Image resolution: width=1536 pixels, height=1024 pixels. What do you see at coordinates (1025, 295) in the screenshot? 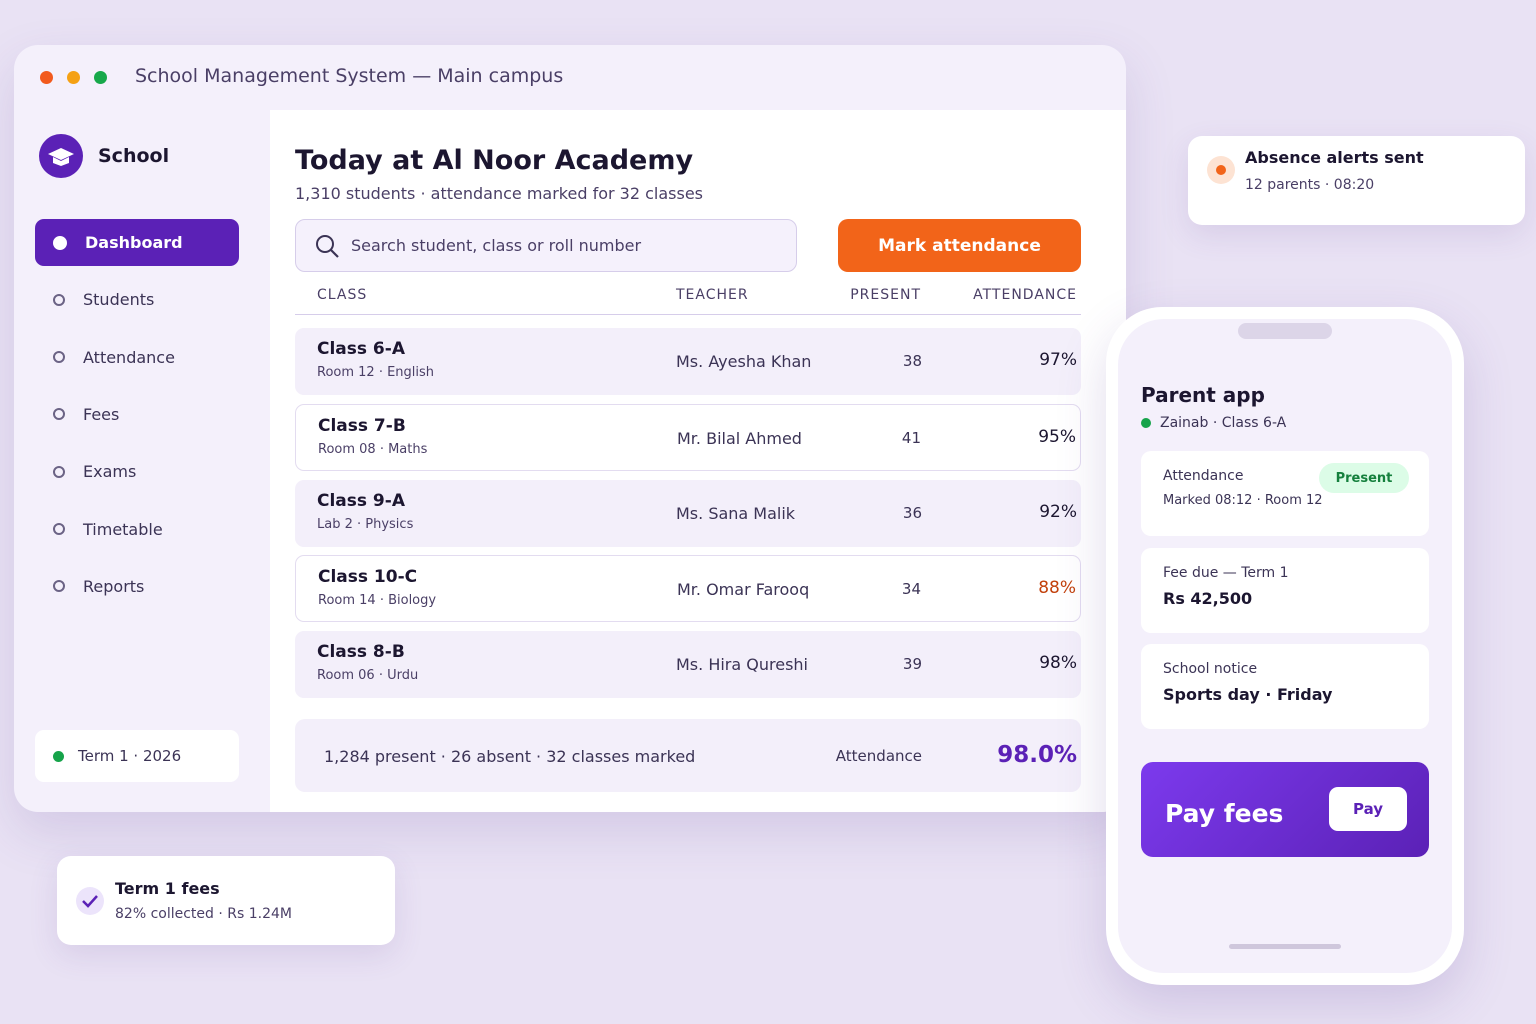
I see `column-header: ATTENDANCE` at bounding box center [1025, 295].